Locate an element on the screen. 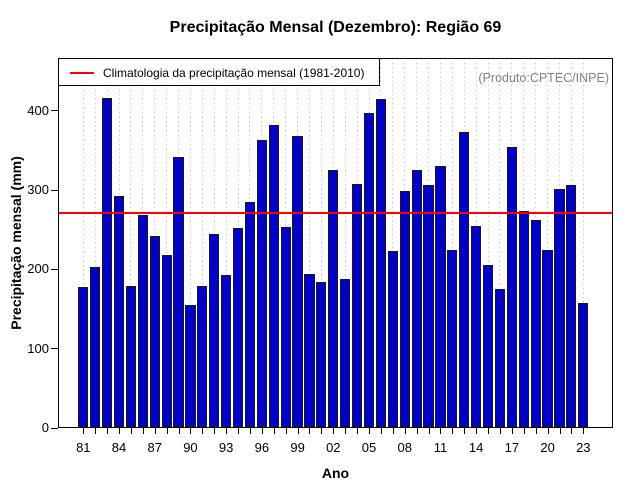 This screenshot has width=640, height=500. bar-1992 is located at coordinates (214, 331).